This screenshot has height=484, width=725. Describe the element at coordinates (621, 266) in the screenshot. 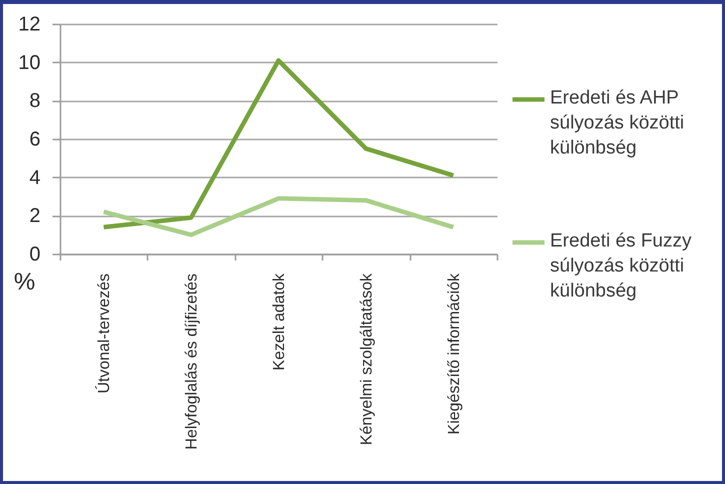

I see `legend-label: Eredeti és Fuzzy súlyozás közötti különbség` at that location.